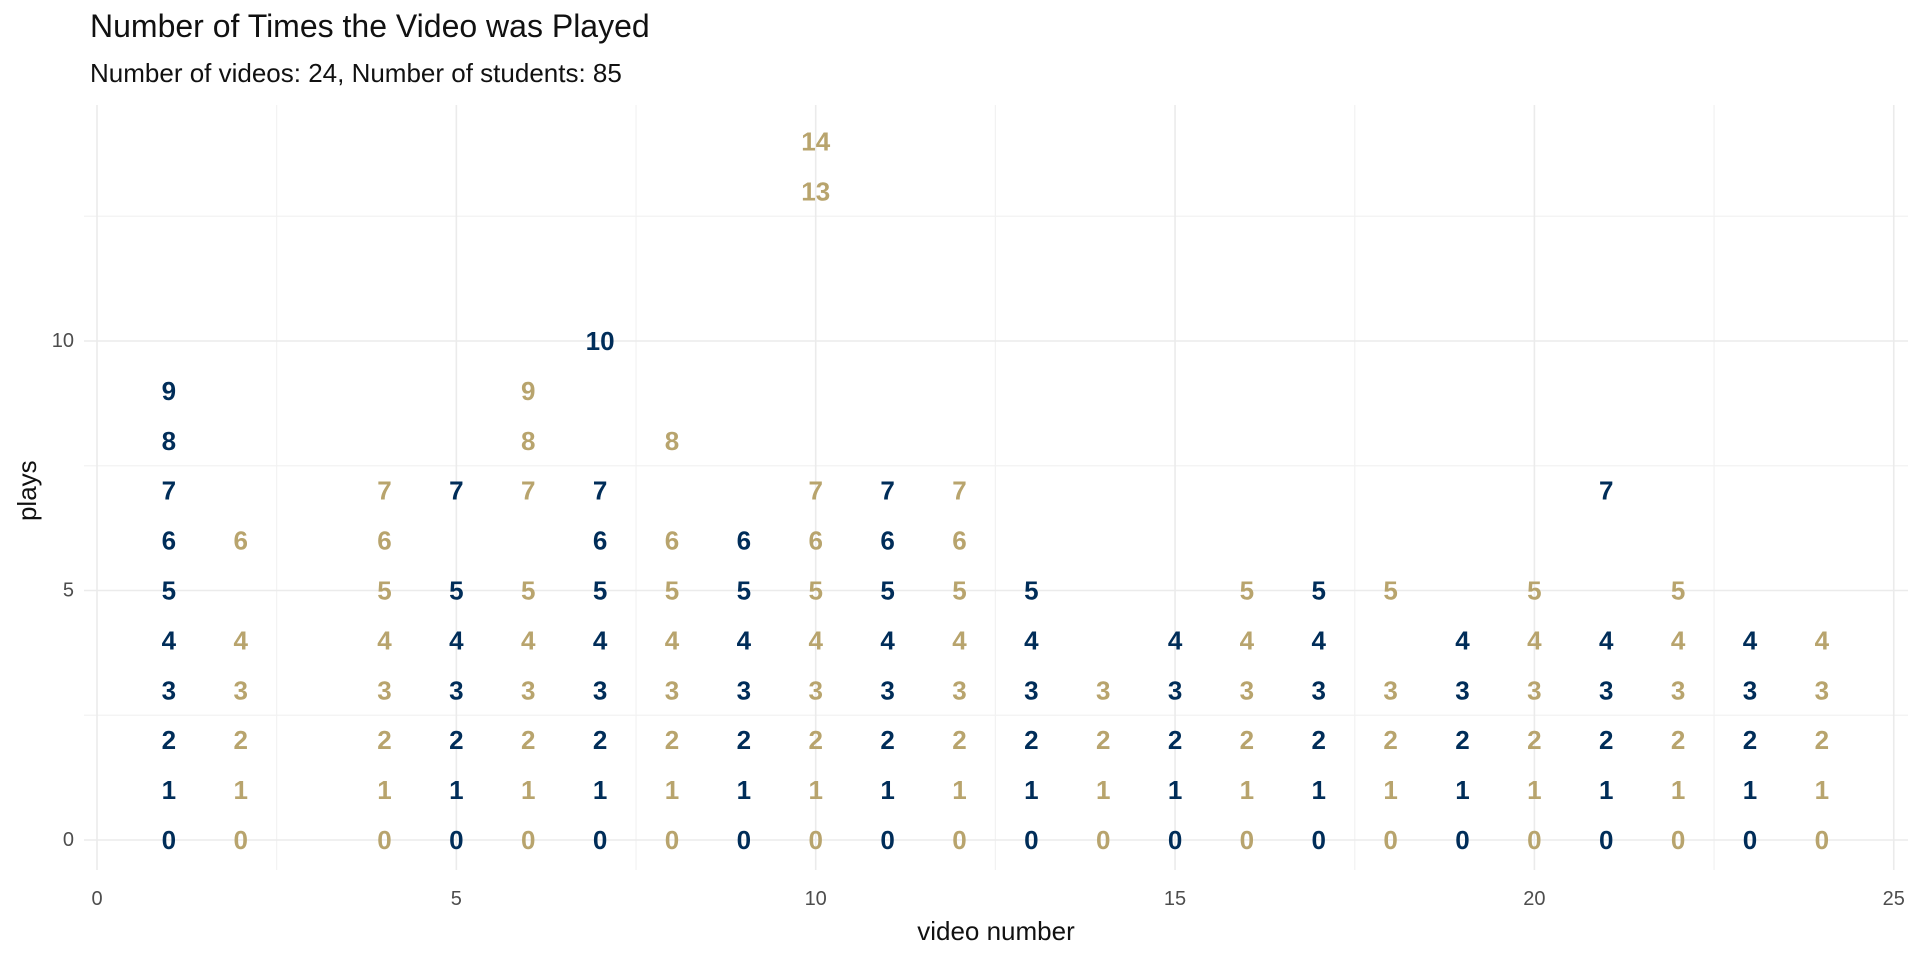 The image size is (1920, 960). Describe the element at coordinates (887, 640) in the screenshot. I see `data-label-video-11-plays-4: 4` at that location.